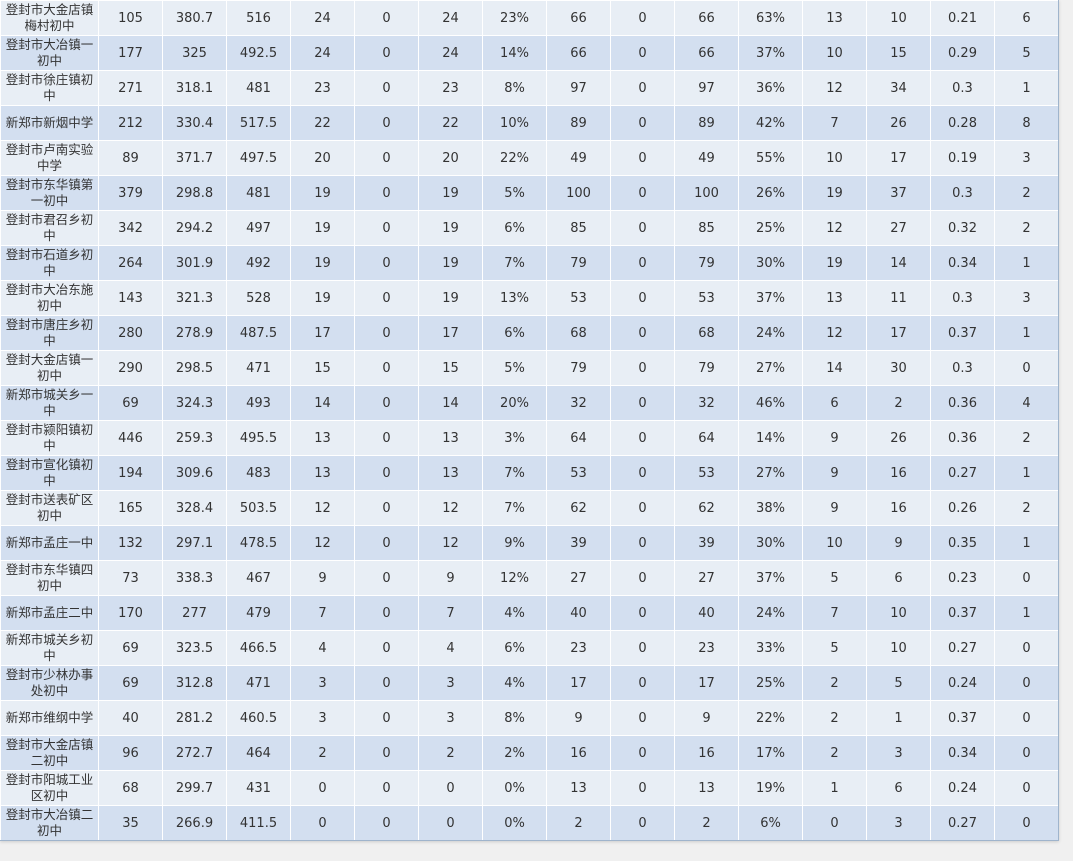 The width and height of the screenshot is (1073, 861). Describe the element at coordinates (770, 298) in the screenshot. I see `table-cell: 37%` at that location.